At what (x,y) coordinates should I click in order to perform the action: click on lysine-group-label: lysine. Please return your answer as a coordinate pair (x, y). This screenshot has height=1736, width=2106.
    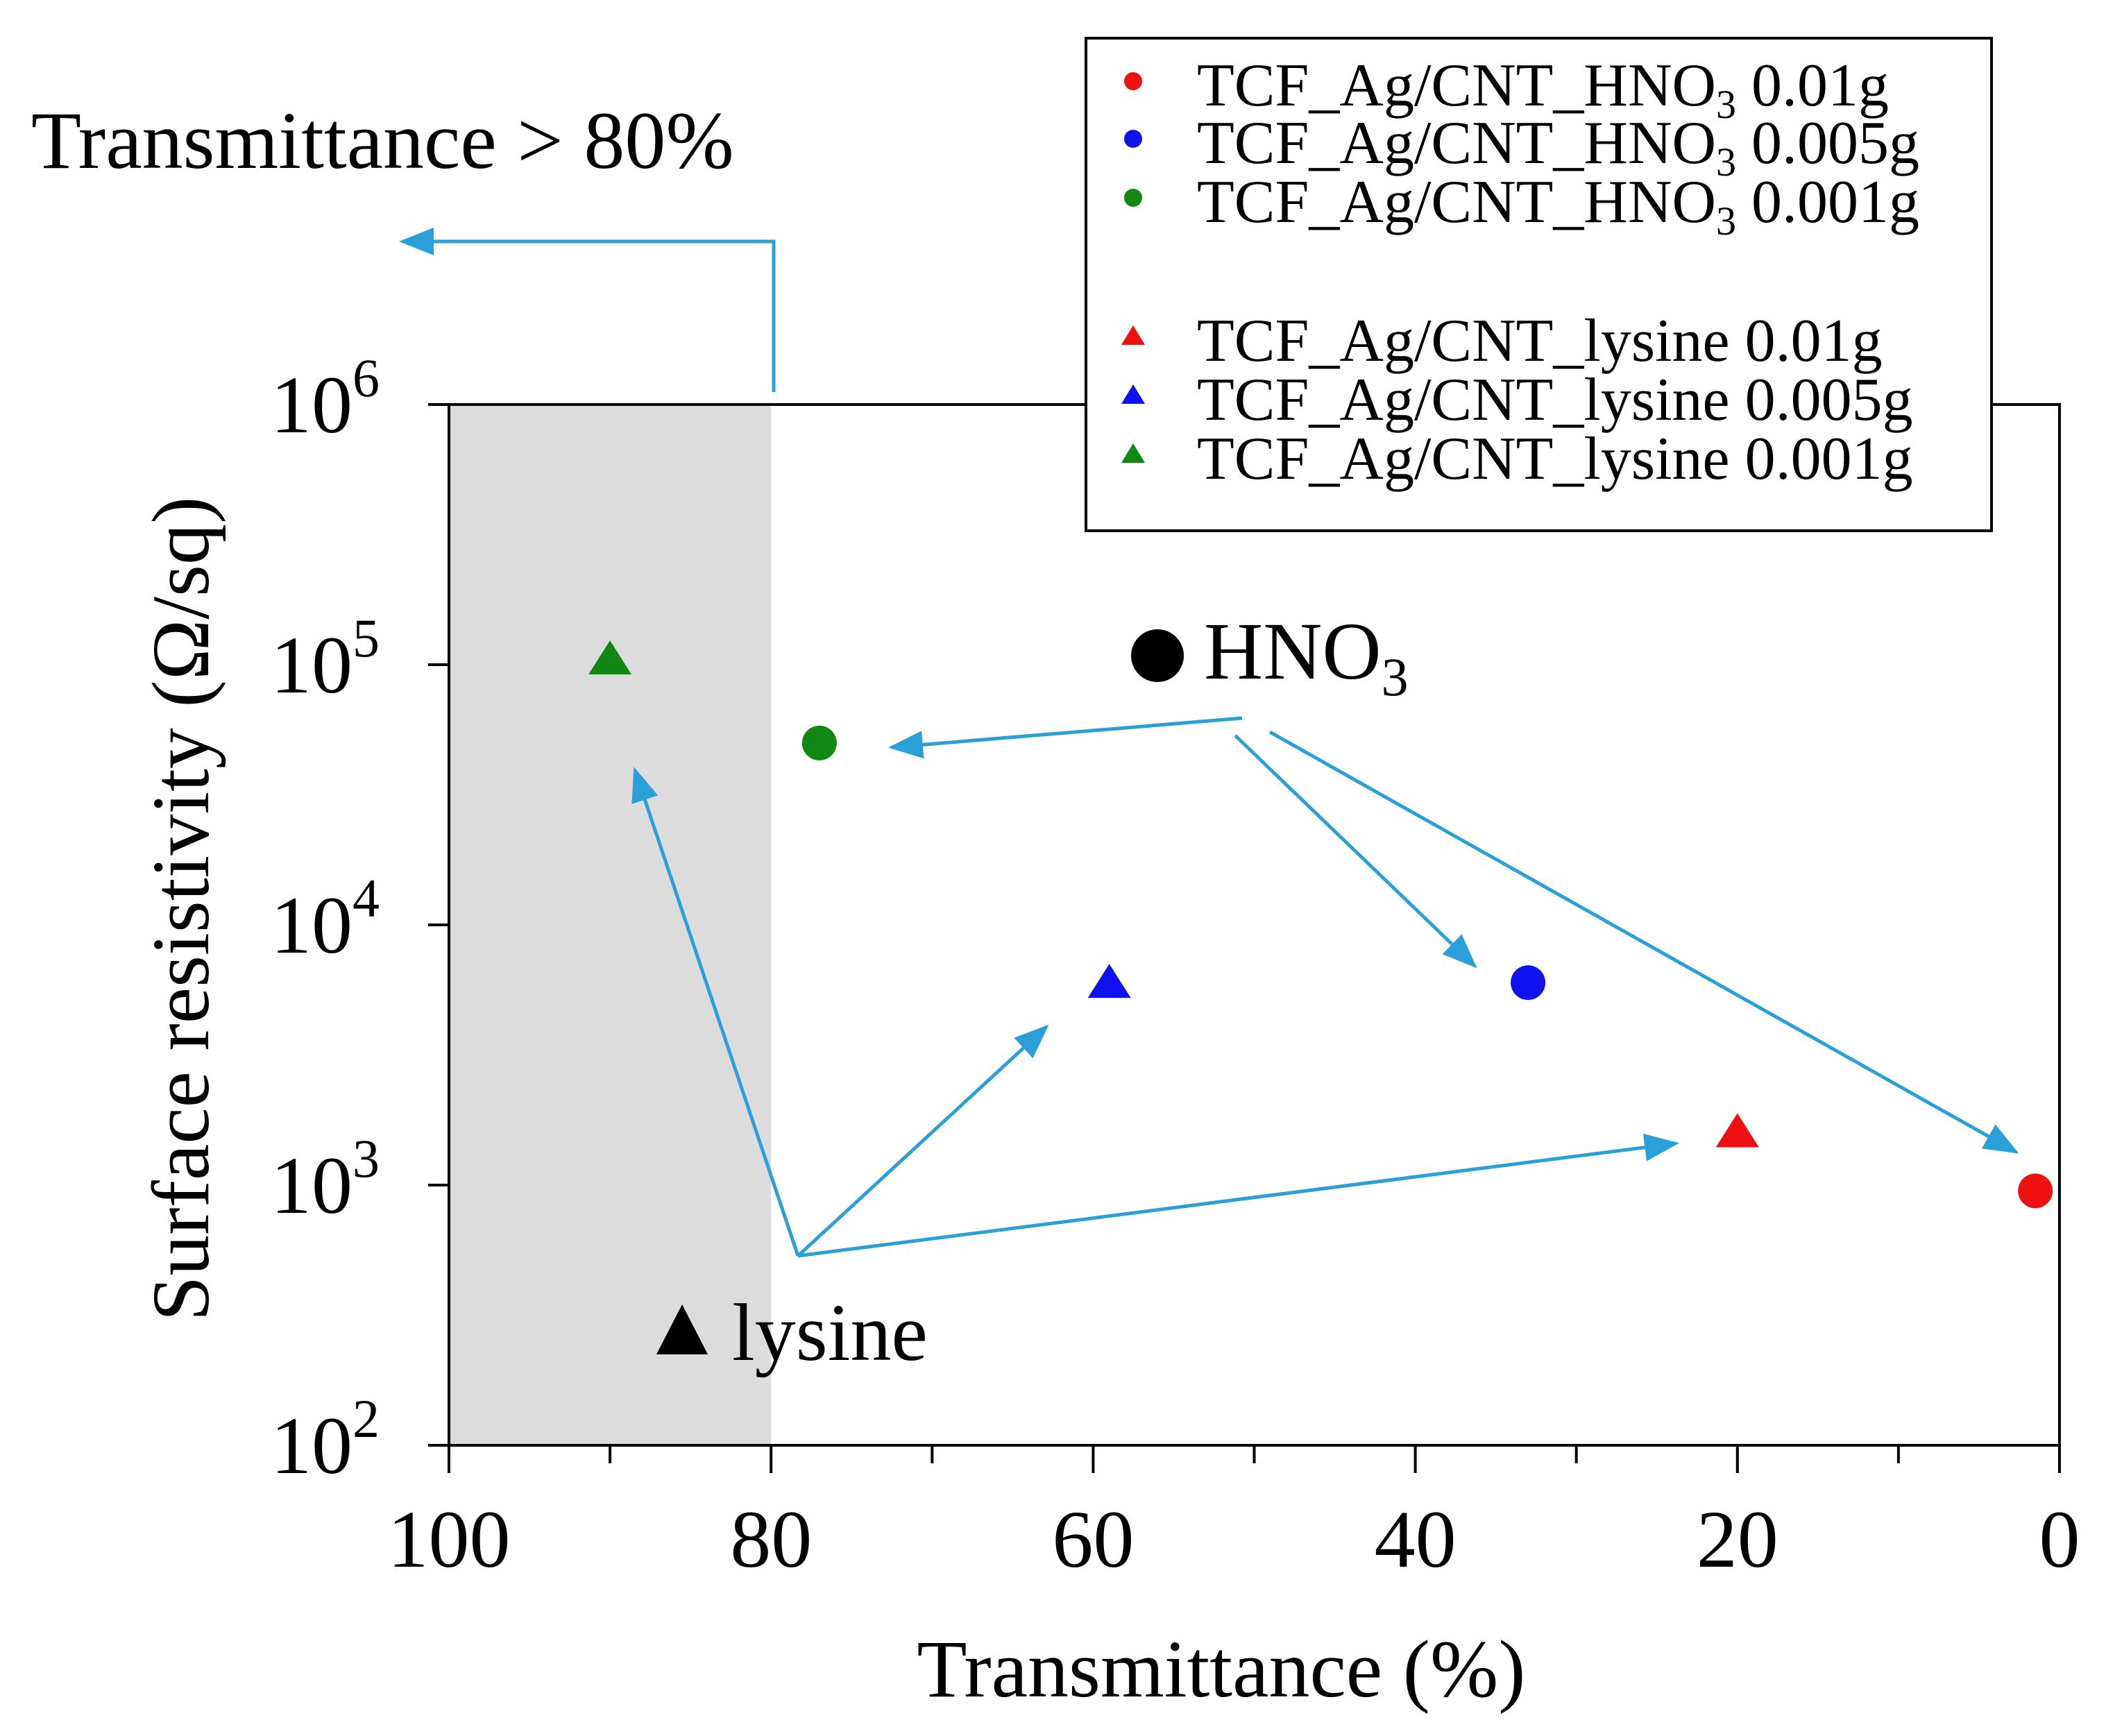
    Looking at the image, I should click on (830, 1332).